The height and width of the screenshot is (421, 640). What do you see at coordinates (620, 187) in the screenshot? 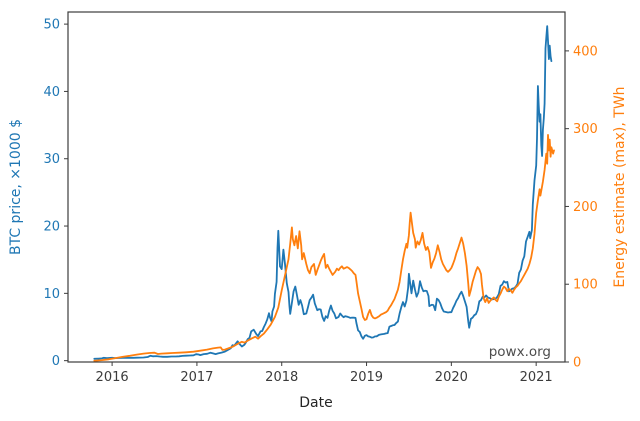
I see `right-y-axis-label: Energy estimate (max), TWh` at bounding box center [620, 187].